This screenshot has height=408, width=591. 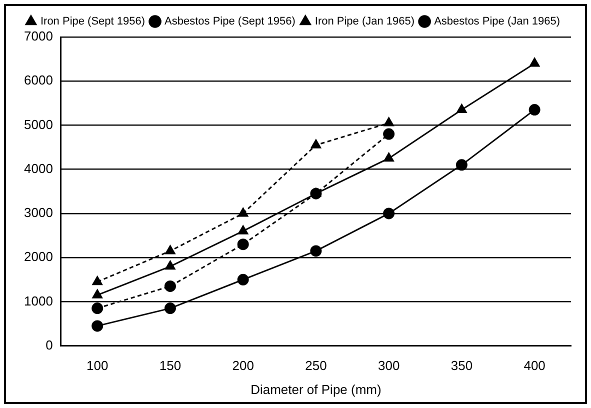 I want to click on y-tick-label: 0, so click(x=49, y=344).